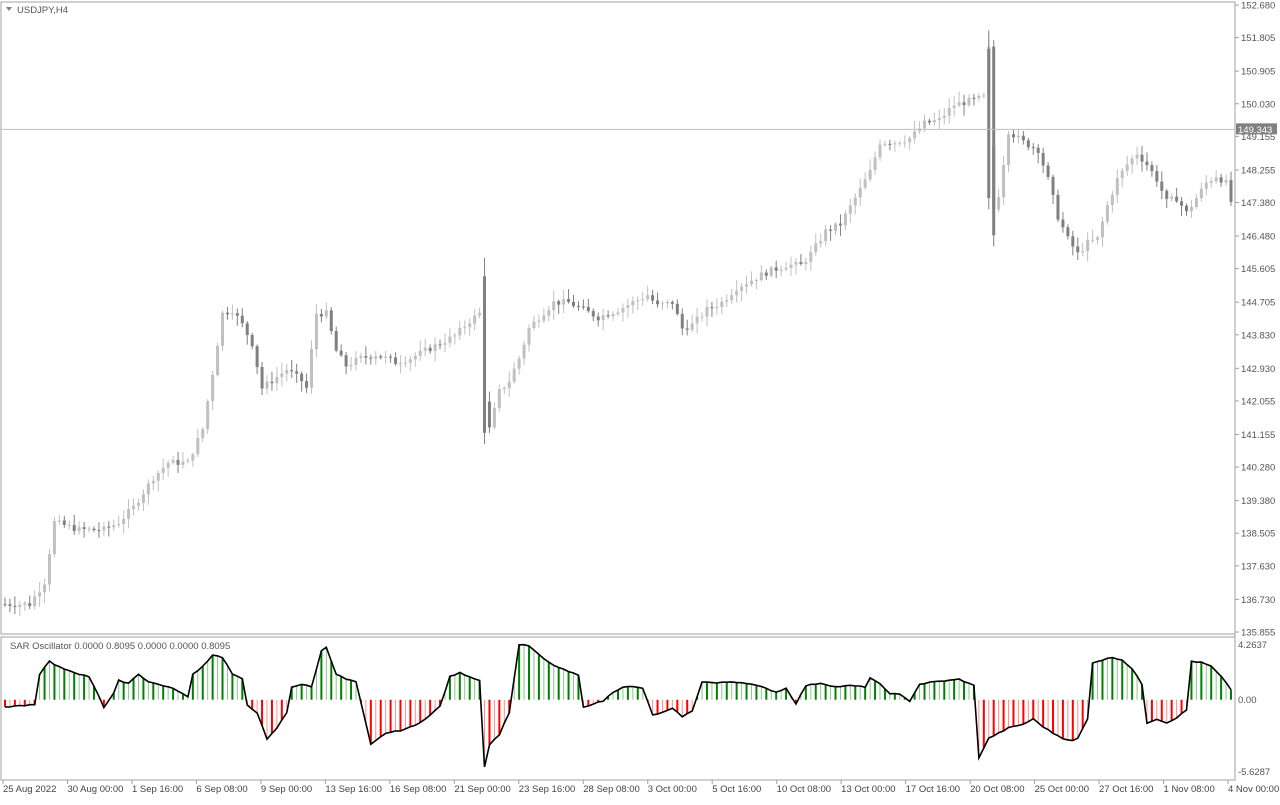 The height and width of the screenshot is (805, 1280). What do you see at coordinates (42, 10) in the screenshot?
I see `symbol-timeframe-label: USDJPY,H4` at bounding box center [42, 10].